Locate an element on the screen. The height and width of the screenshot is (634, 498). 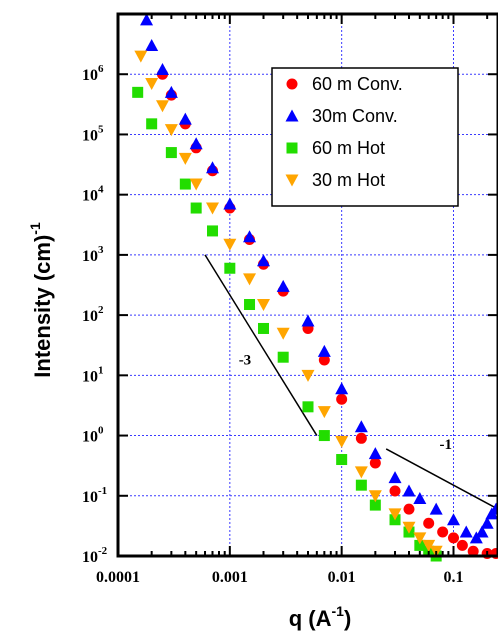
slope-label: -1 is located at coordinates (446, 445).